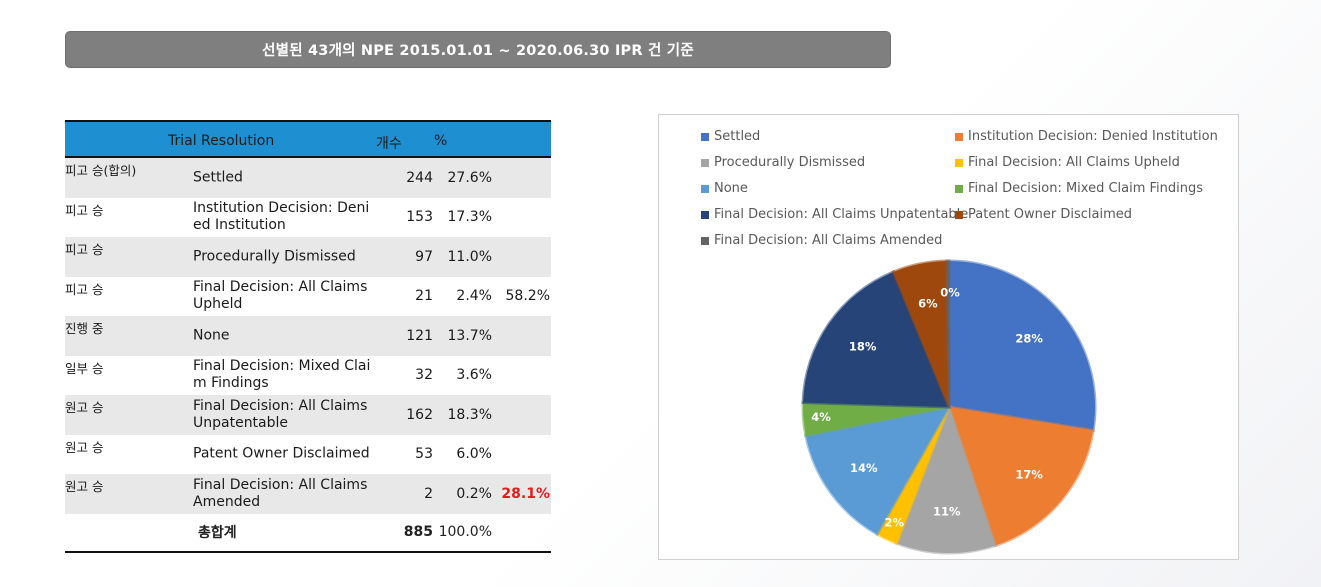 The width and height of the screenshot is (1321, 587). What do you see at coordinates (419, 414) in the screenshot?
I see `row-count: 162` at bounding box center [419, 414].